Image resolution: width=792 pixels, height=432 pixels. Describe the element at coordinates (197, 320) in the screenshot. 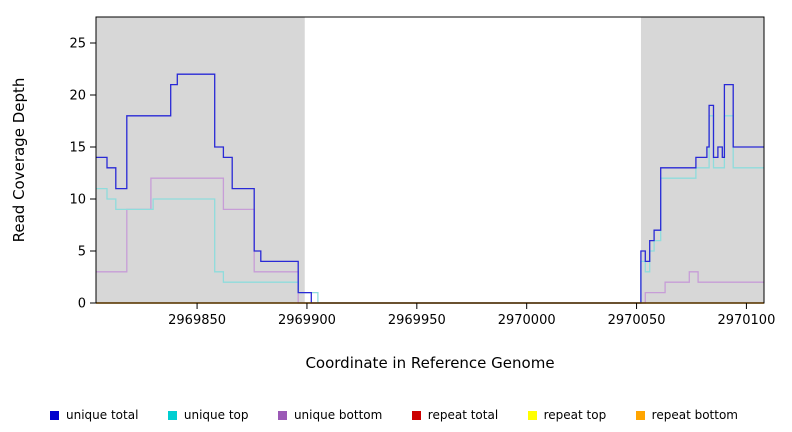

I see `x-tick-label: 2969850` at that location.